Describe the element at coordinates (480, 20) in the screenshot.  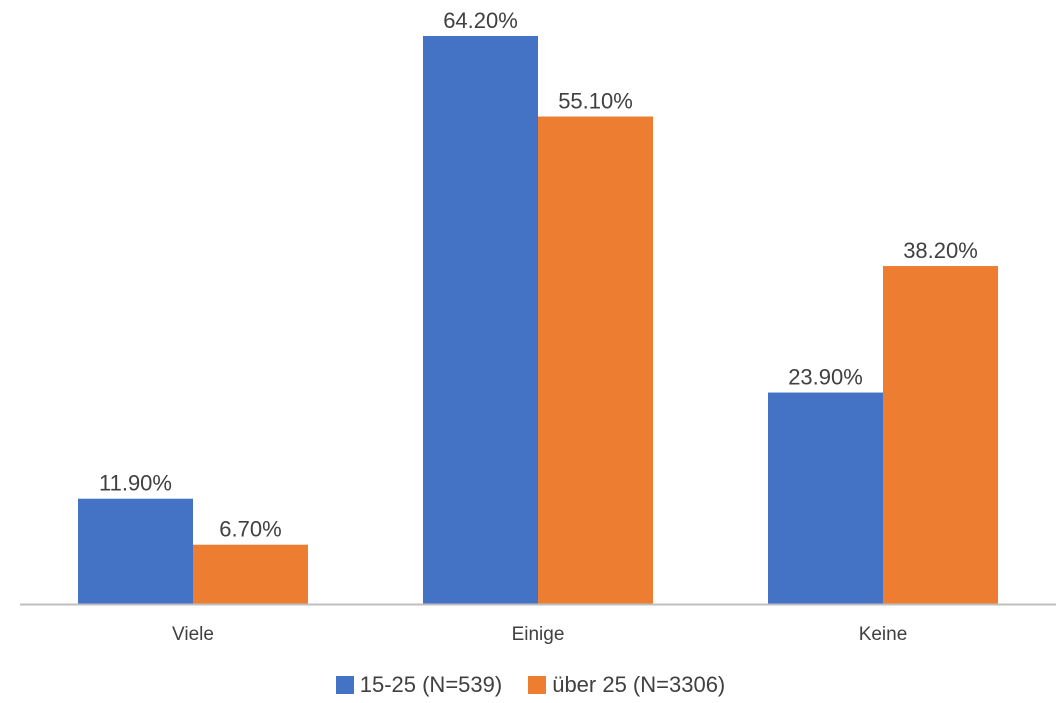
I see `data-label-einige-series-1: 64.20%` at that location.